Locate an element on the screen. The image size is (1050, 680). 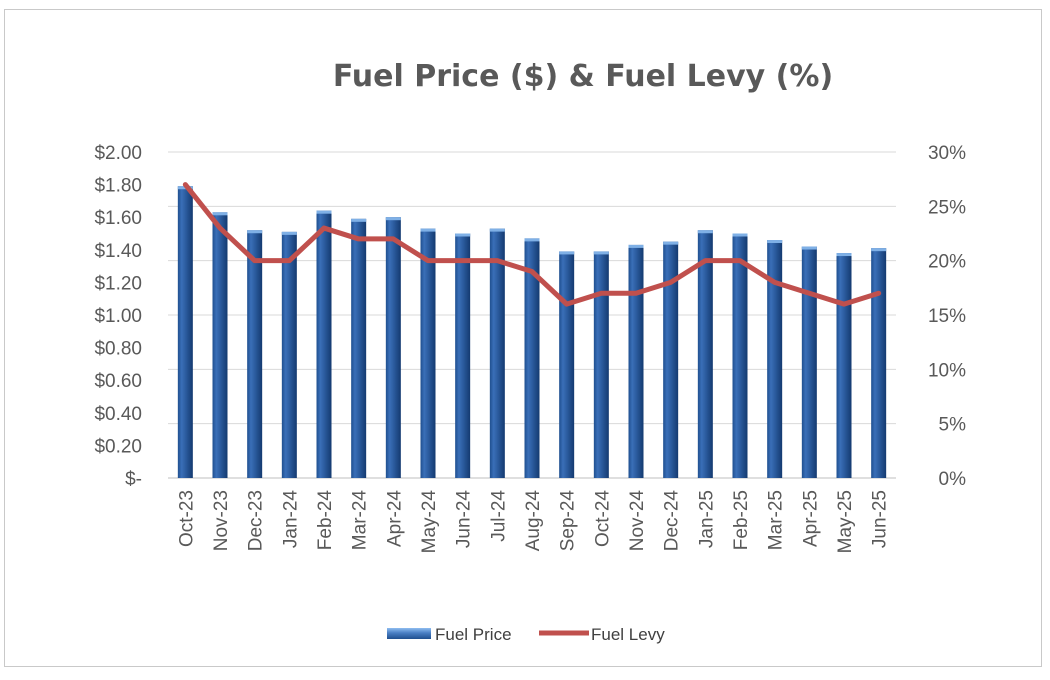
y-tick-label: $0.40 is located at coordinates (118, 414).